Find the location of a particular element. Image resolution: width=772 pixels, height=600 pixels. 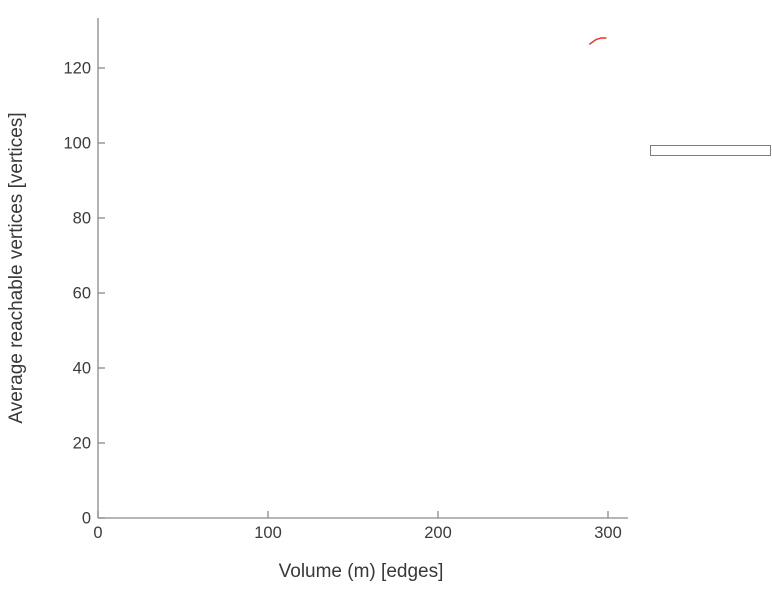

series-line is located at coordinates (597, 41).